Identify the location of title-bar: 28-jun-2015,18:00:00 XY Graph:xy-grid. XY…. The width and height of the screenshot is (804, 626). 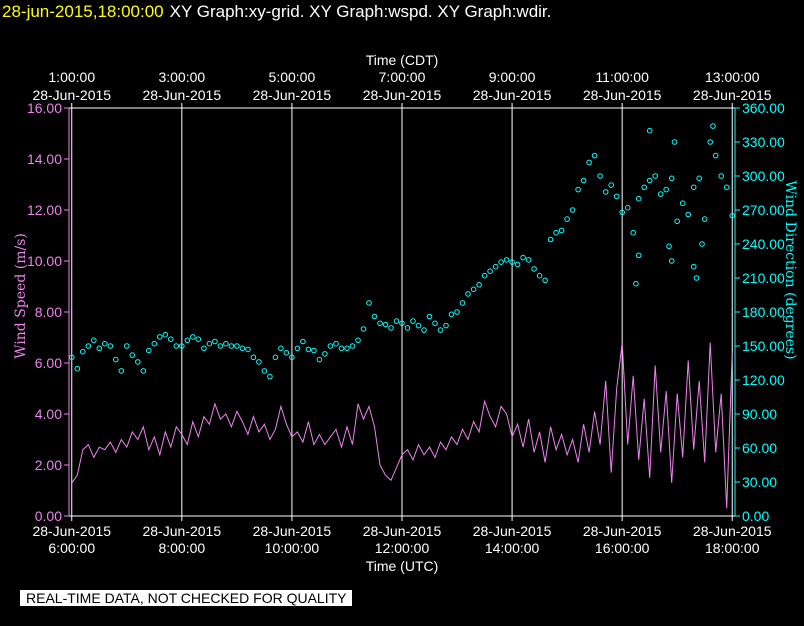
(275, 12).